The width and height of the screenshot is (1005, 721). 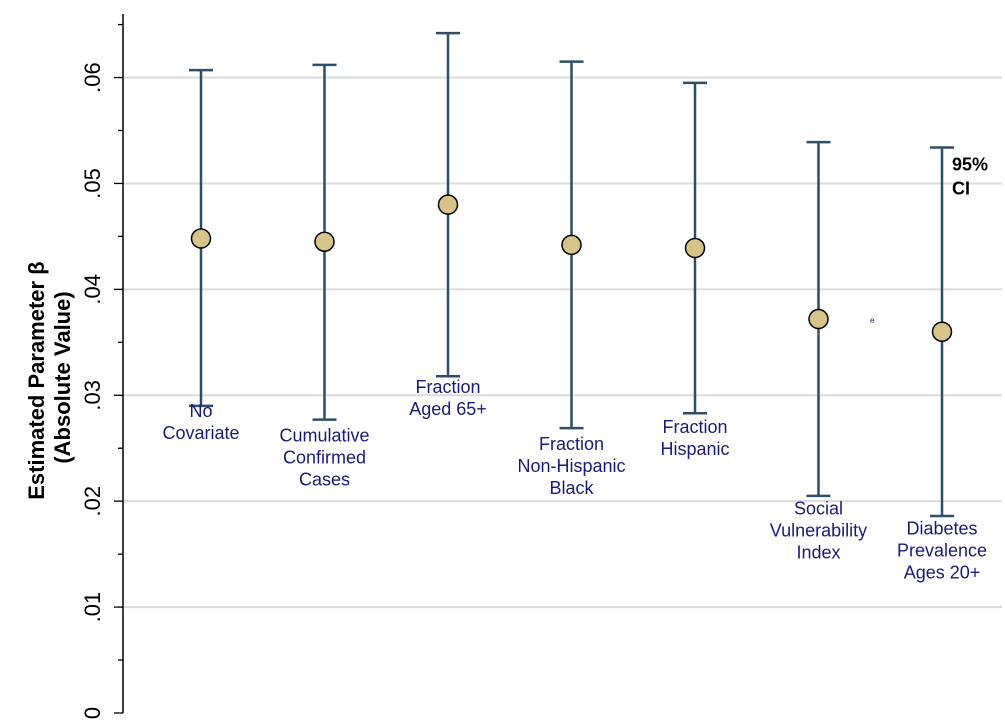 I want to click on category-label-2: Fraction Aged 65+, so click(x=448, y=398).